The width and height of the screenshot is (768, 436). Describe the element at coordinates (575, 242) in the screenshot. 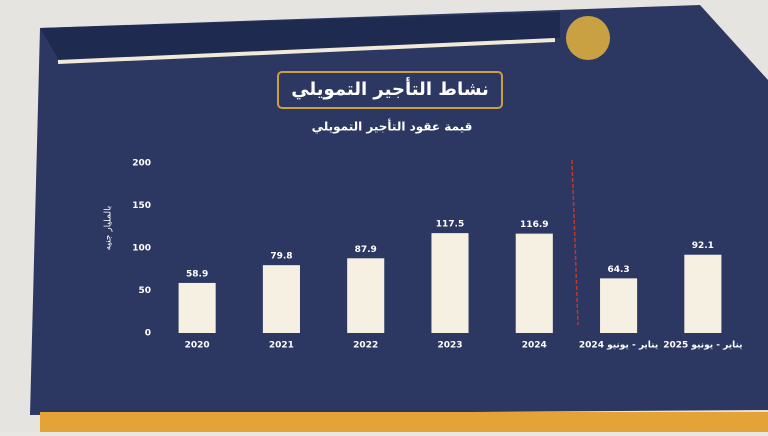

I see `period-separator` at that location.